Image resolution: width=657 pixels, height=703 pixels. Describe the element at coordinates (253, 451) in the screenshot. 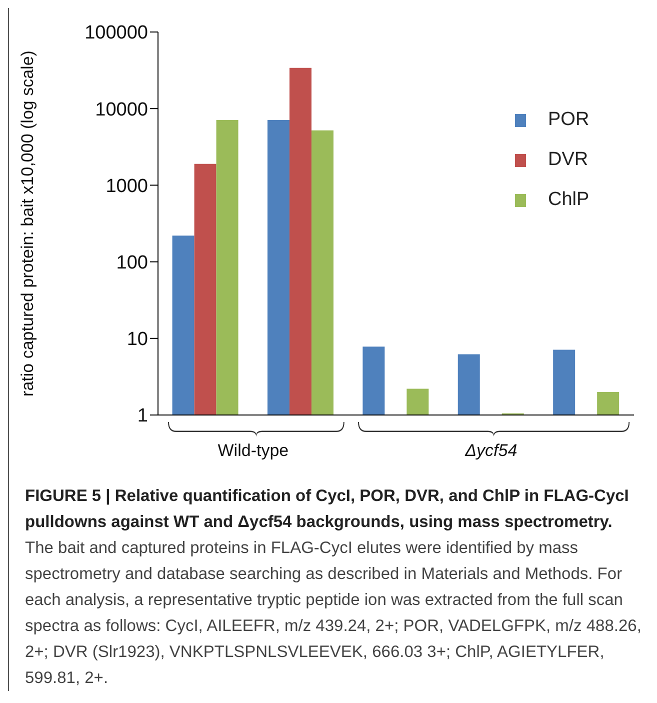

I see `text: Wild-type` at that location.